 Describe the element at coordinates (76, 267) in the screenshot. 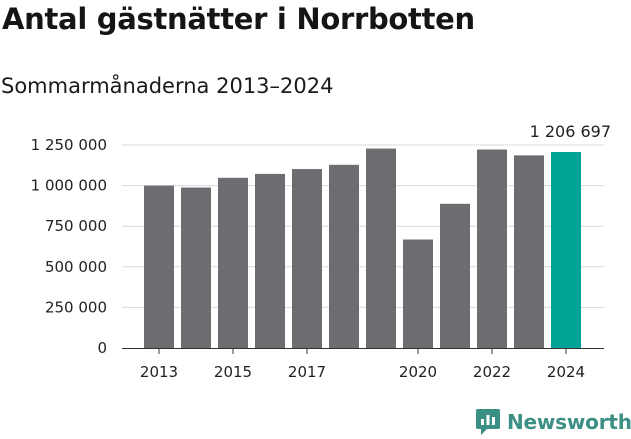

I see `y-tick-label: 500 000` at that location.